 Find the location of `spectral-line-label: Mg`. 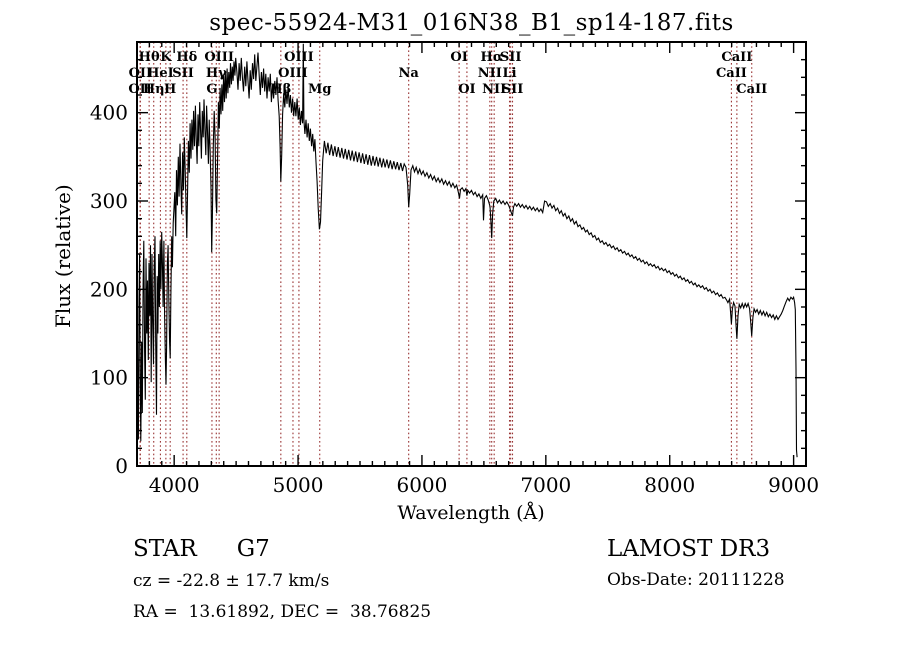

spectral-line-label: Mg is located at coordinates (319, 89).